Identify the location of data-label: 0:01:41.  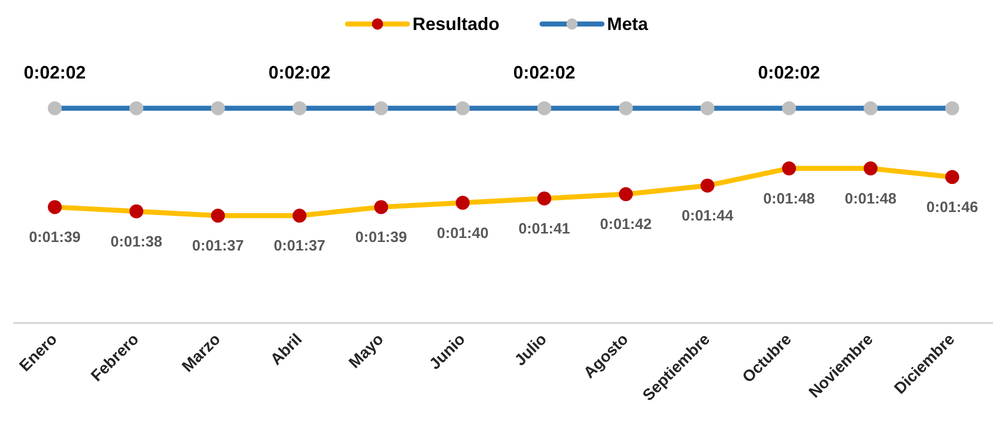
(544, 229).